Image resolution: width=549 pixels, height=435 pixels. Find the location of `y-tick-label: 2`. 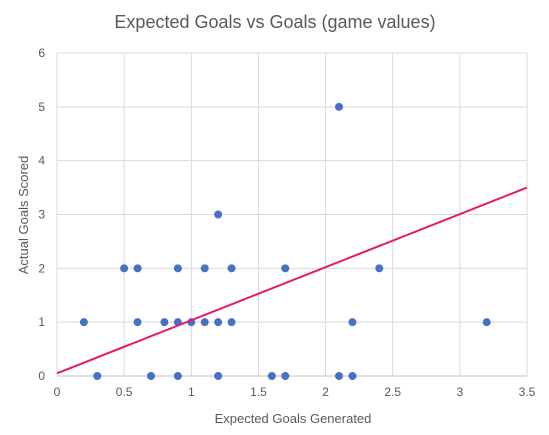

y-tick-label: 2 is located at coordinates (41, 268).